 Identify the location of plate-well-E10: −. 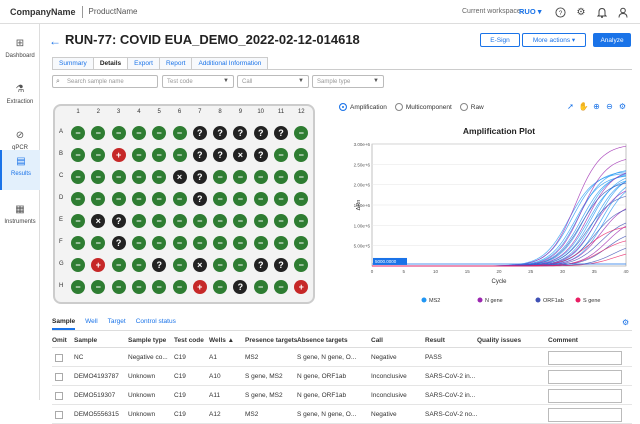
(260, 221).